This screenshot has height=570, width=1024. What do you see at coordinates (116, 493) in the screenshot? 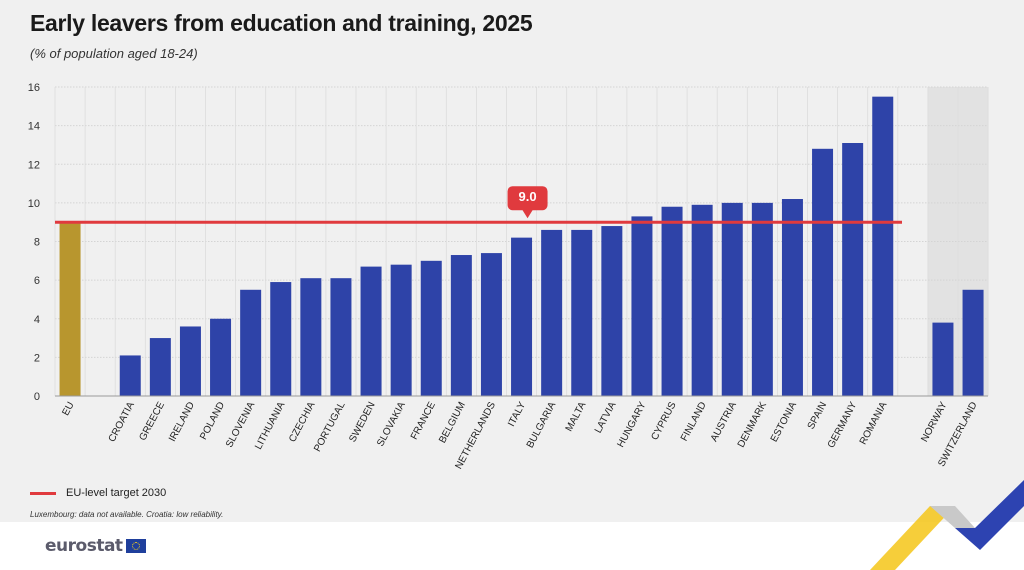
I see `target-legend-label: EU-level target 2030` at bounding box center [116, 493].